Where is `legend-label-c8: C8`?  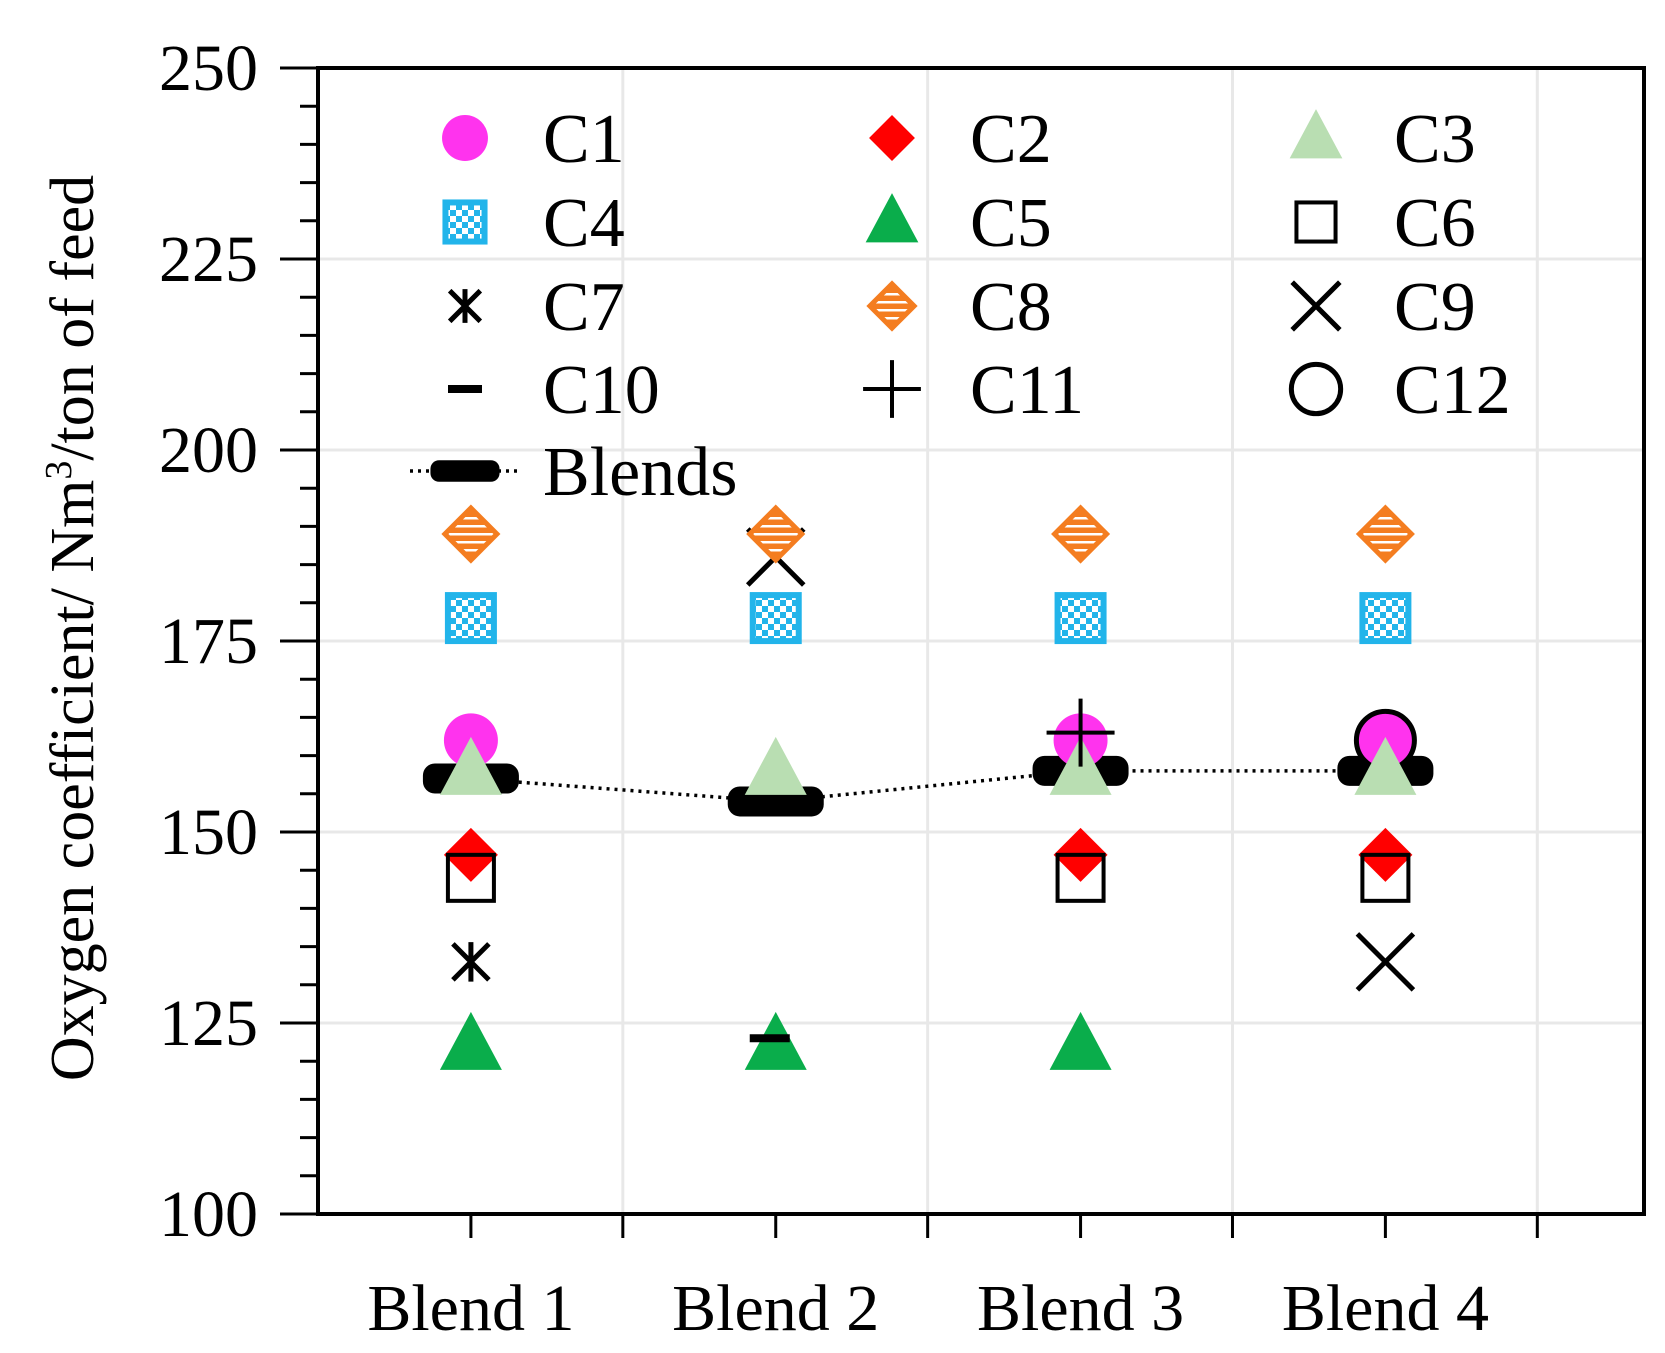
legend-label-c8: C8 is located at coordinates (1011, 307).